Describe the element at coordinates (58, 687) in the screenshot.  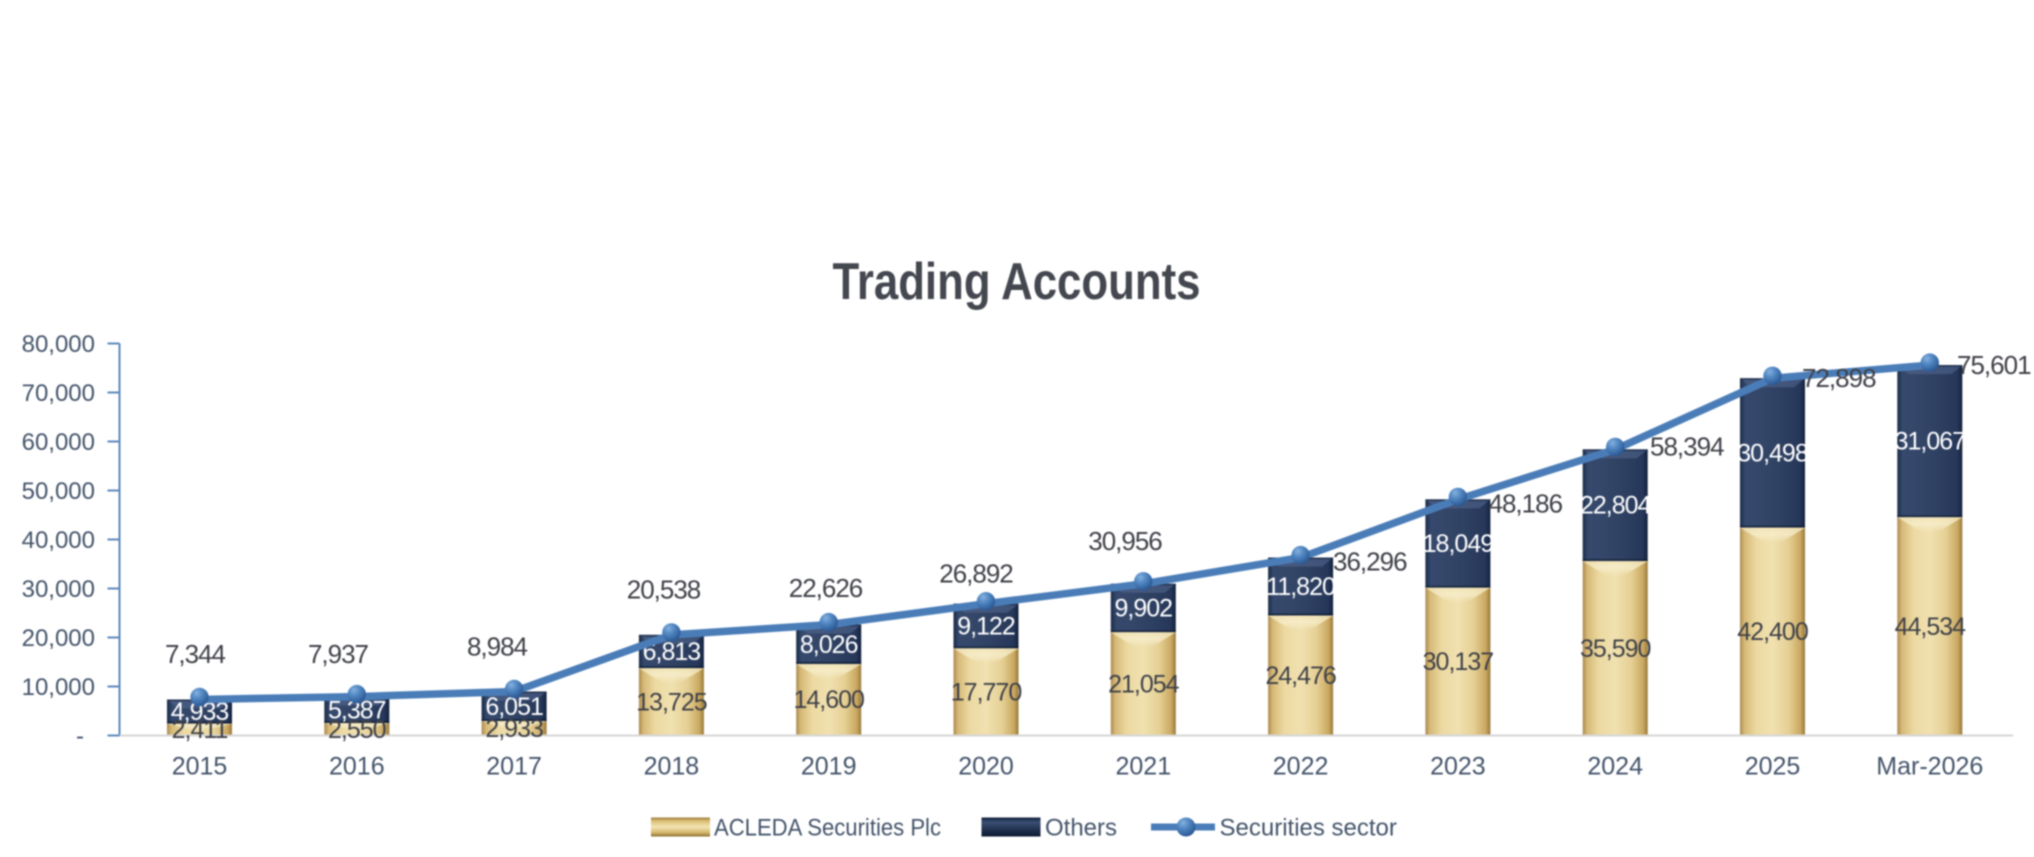
I see `svg-text: 10,000` at that location.